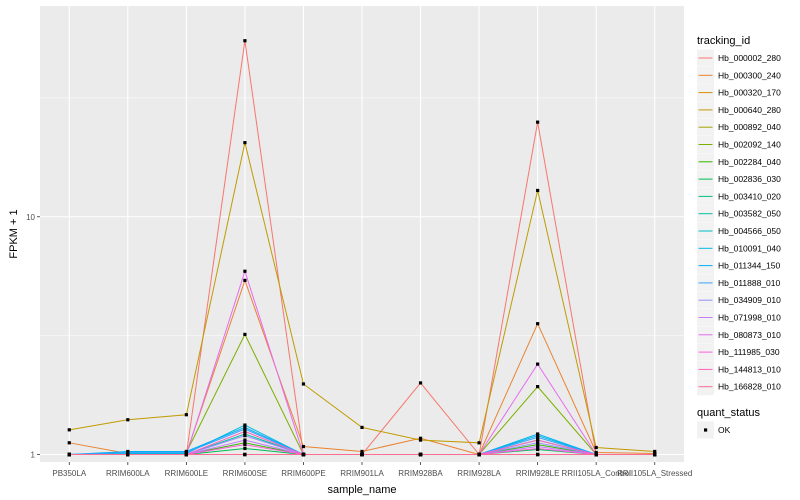 Image resolution: width=800 pixels, height=500 pixels. Describe the element at coordinates (33, 455) in the screenshot. I see `y-tick-label: 1` at that location.